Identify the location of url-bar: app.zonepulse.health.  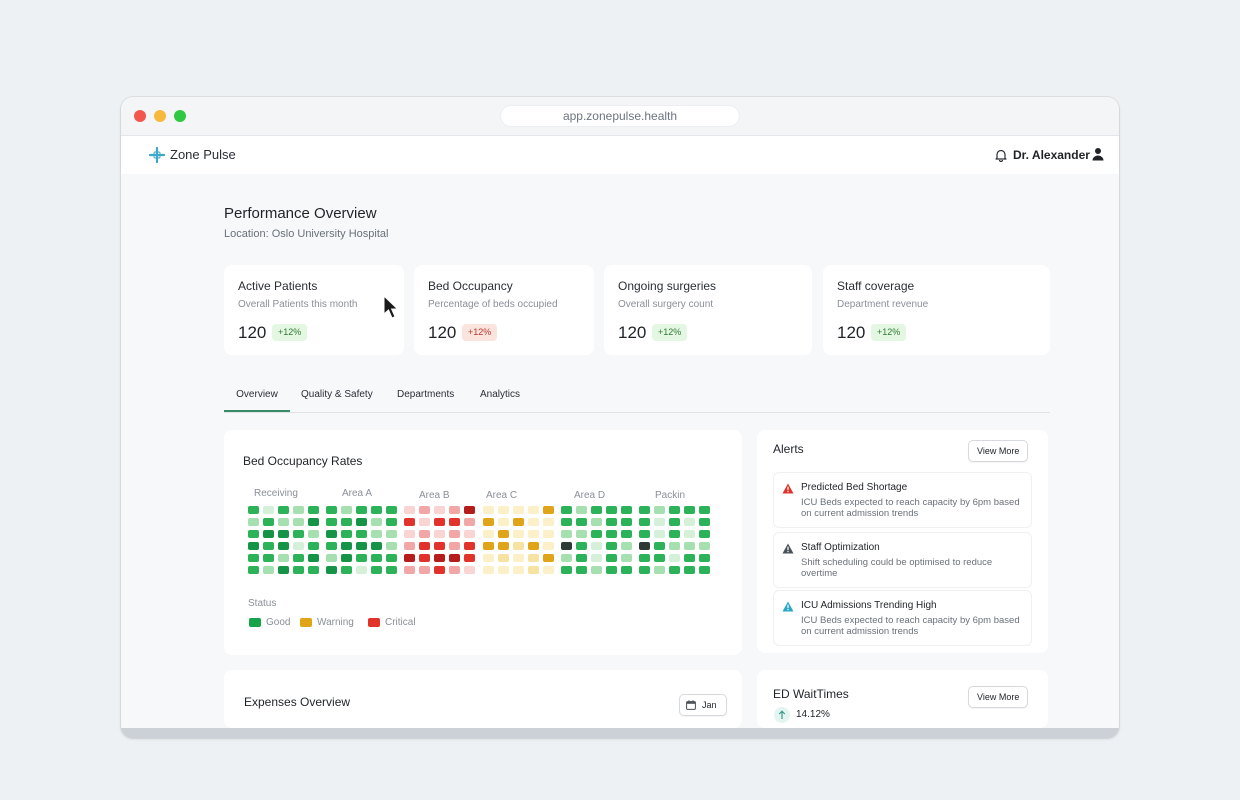
(620, 116).